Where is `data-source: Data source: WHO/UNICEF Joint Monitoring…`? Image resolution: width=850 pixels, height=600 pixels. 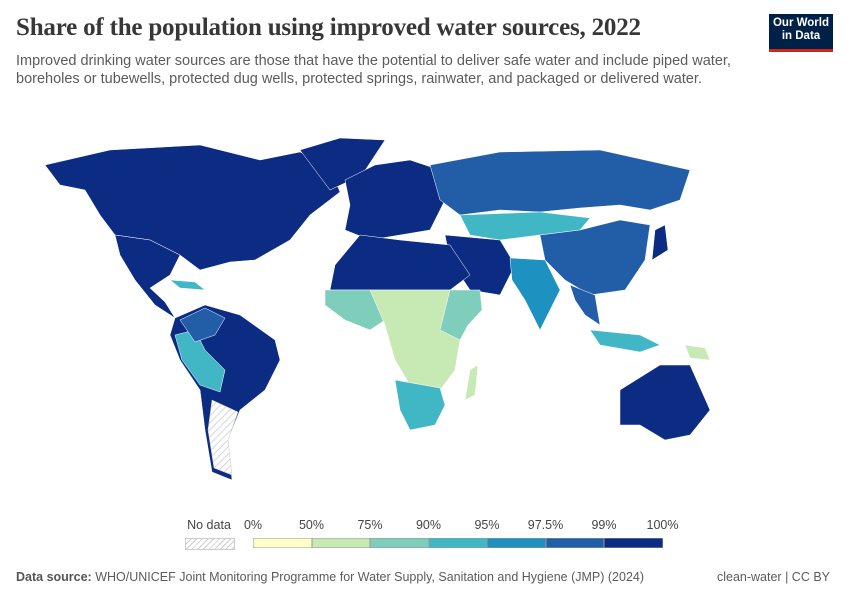
data-source: Data source: WHO/UNICEF Joint Monitoring… is located at coordinates (330, 577).